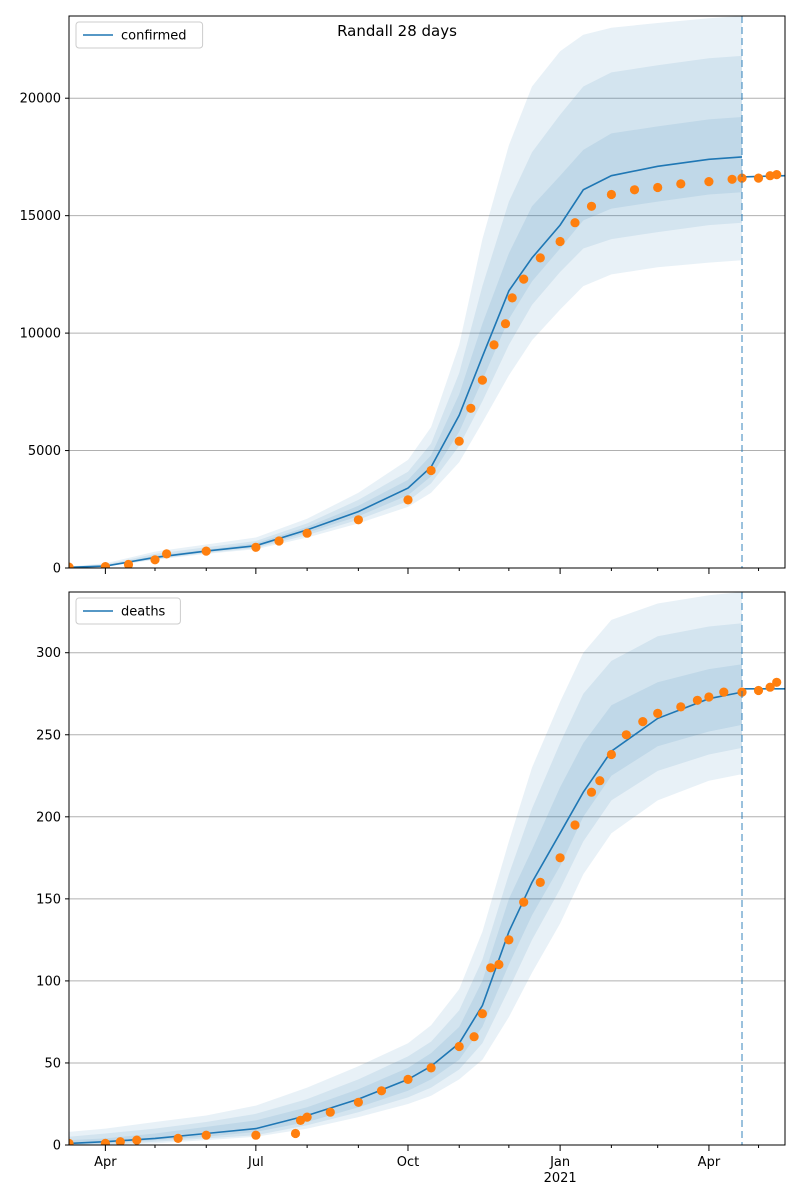 Image resolution: width=800 pixels, height=1204 pixels. What do you see at coordinates (48, 899) in the screenshot?
I see `y-tick-label: 150` at bounding box center [48, 899].